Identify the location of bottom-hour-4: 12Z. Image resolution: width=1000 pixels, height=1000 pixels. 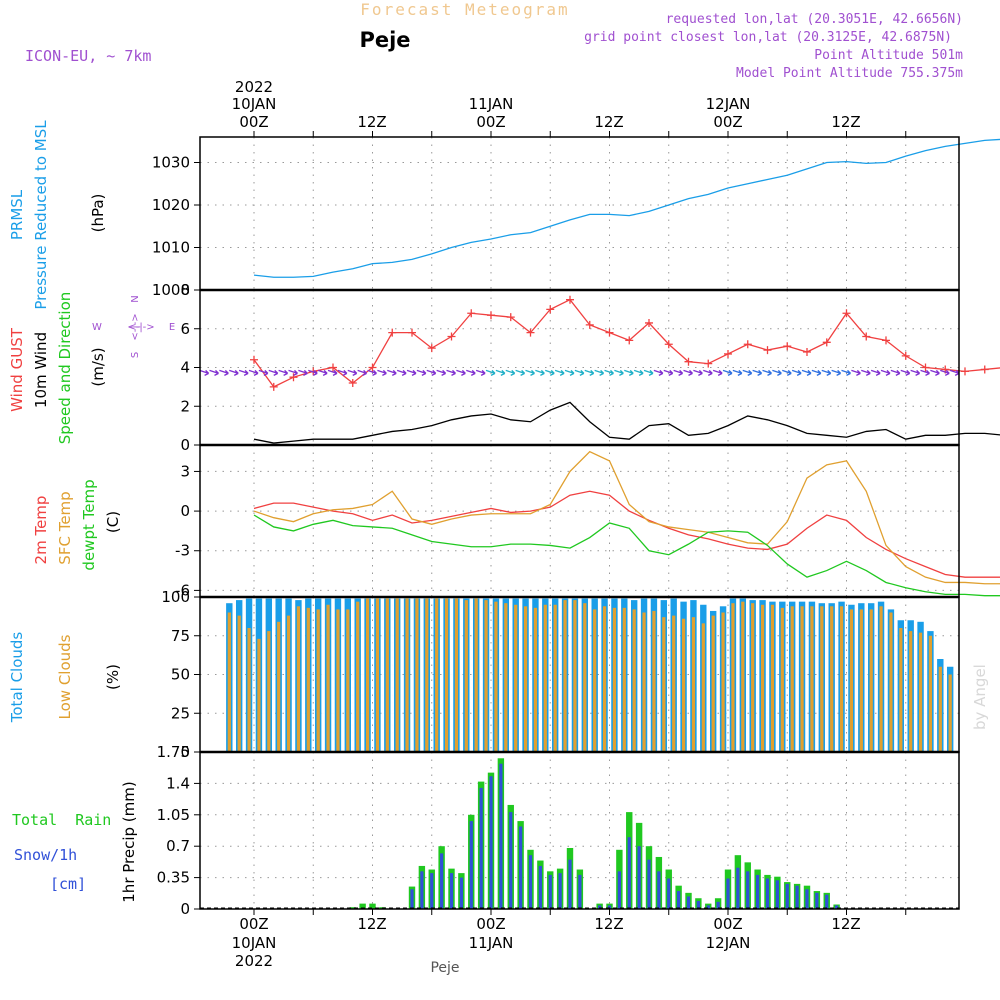
(608, 924).